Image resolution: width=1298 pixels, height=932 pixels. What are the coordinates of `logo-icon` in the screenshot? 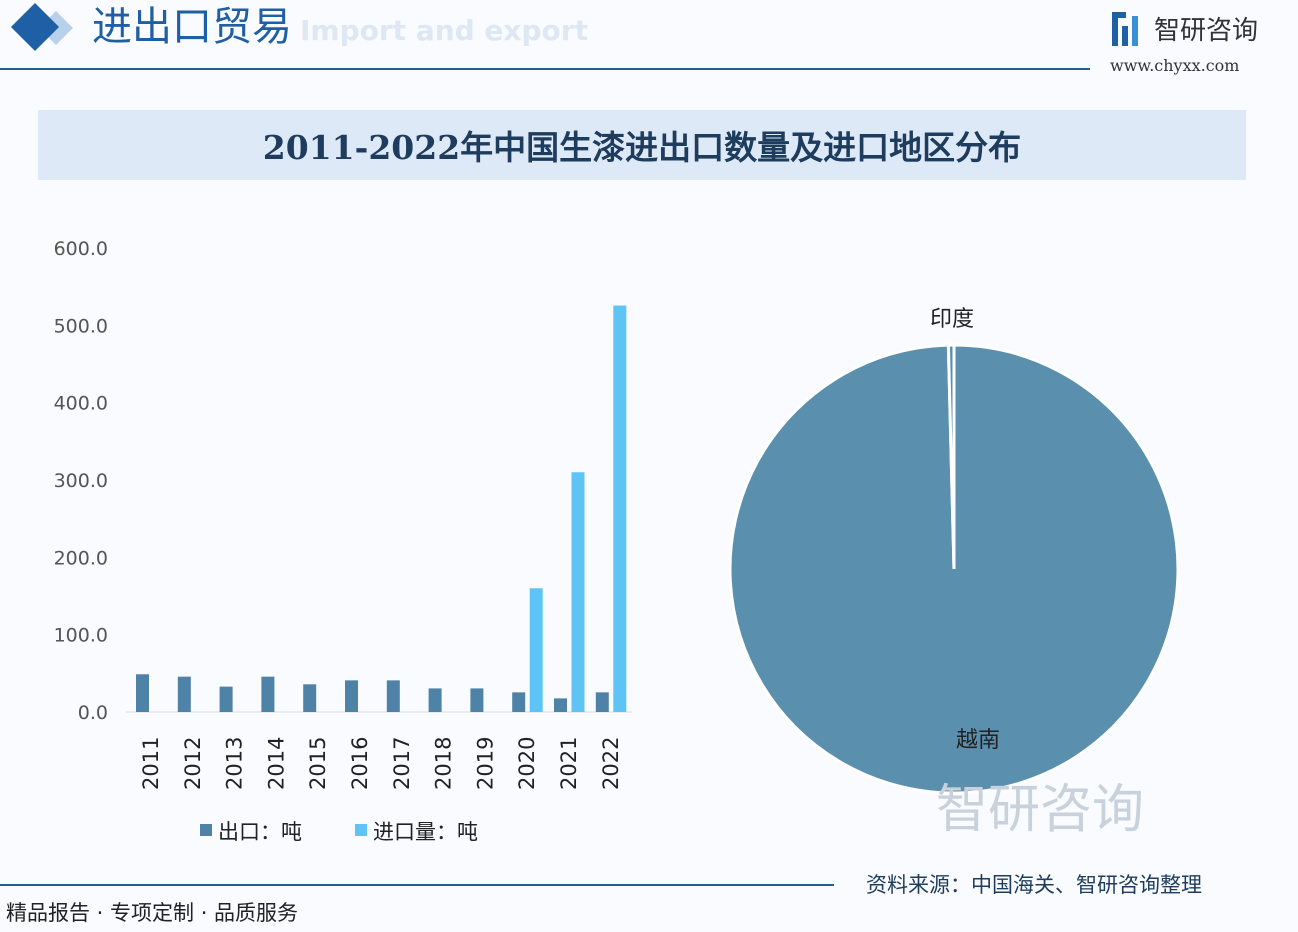 It's located at (1128, 28).